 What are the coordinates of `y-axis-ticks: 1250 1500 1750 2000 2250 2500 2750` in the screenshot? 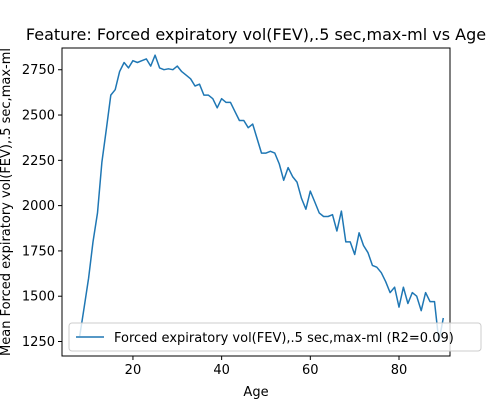 It's located at (42, 206).